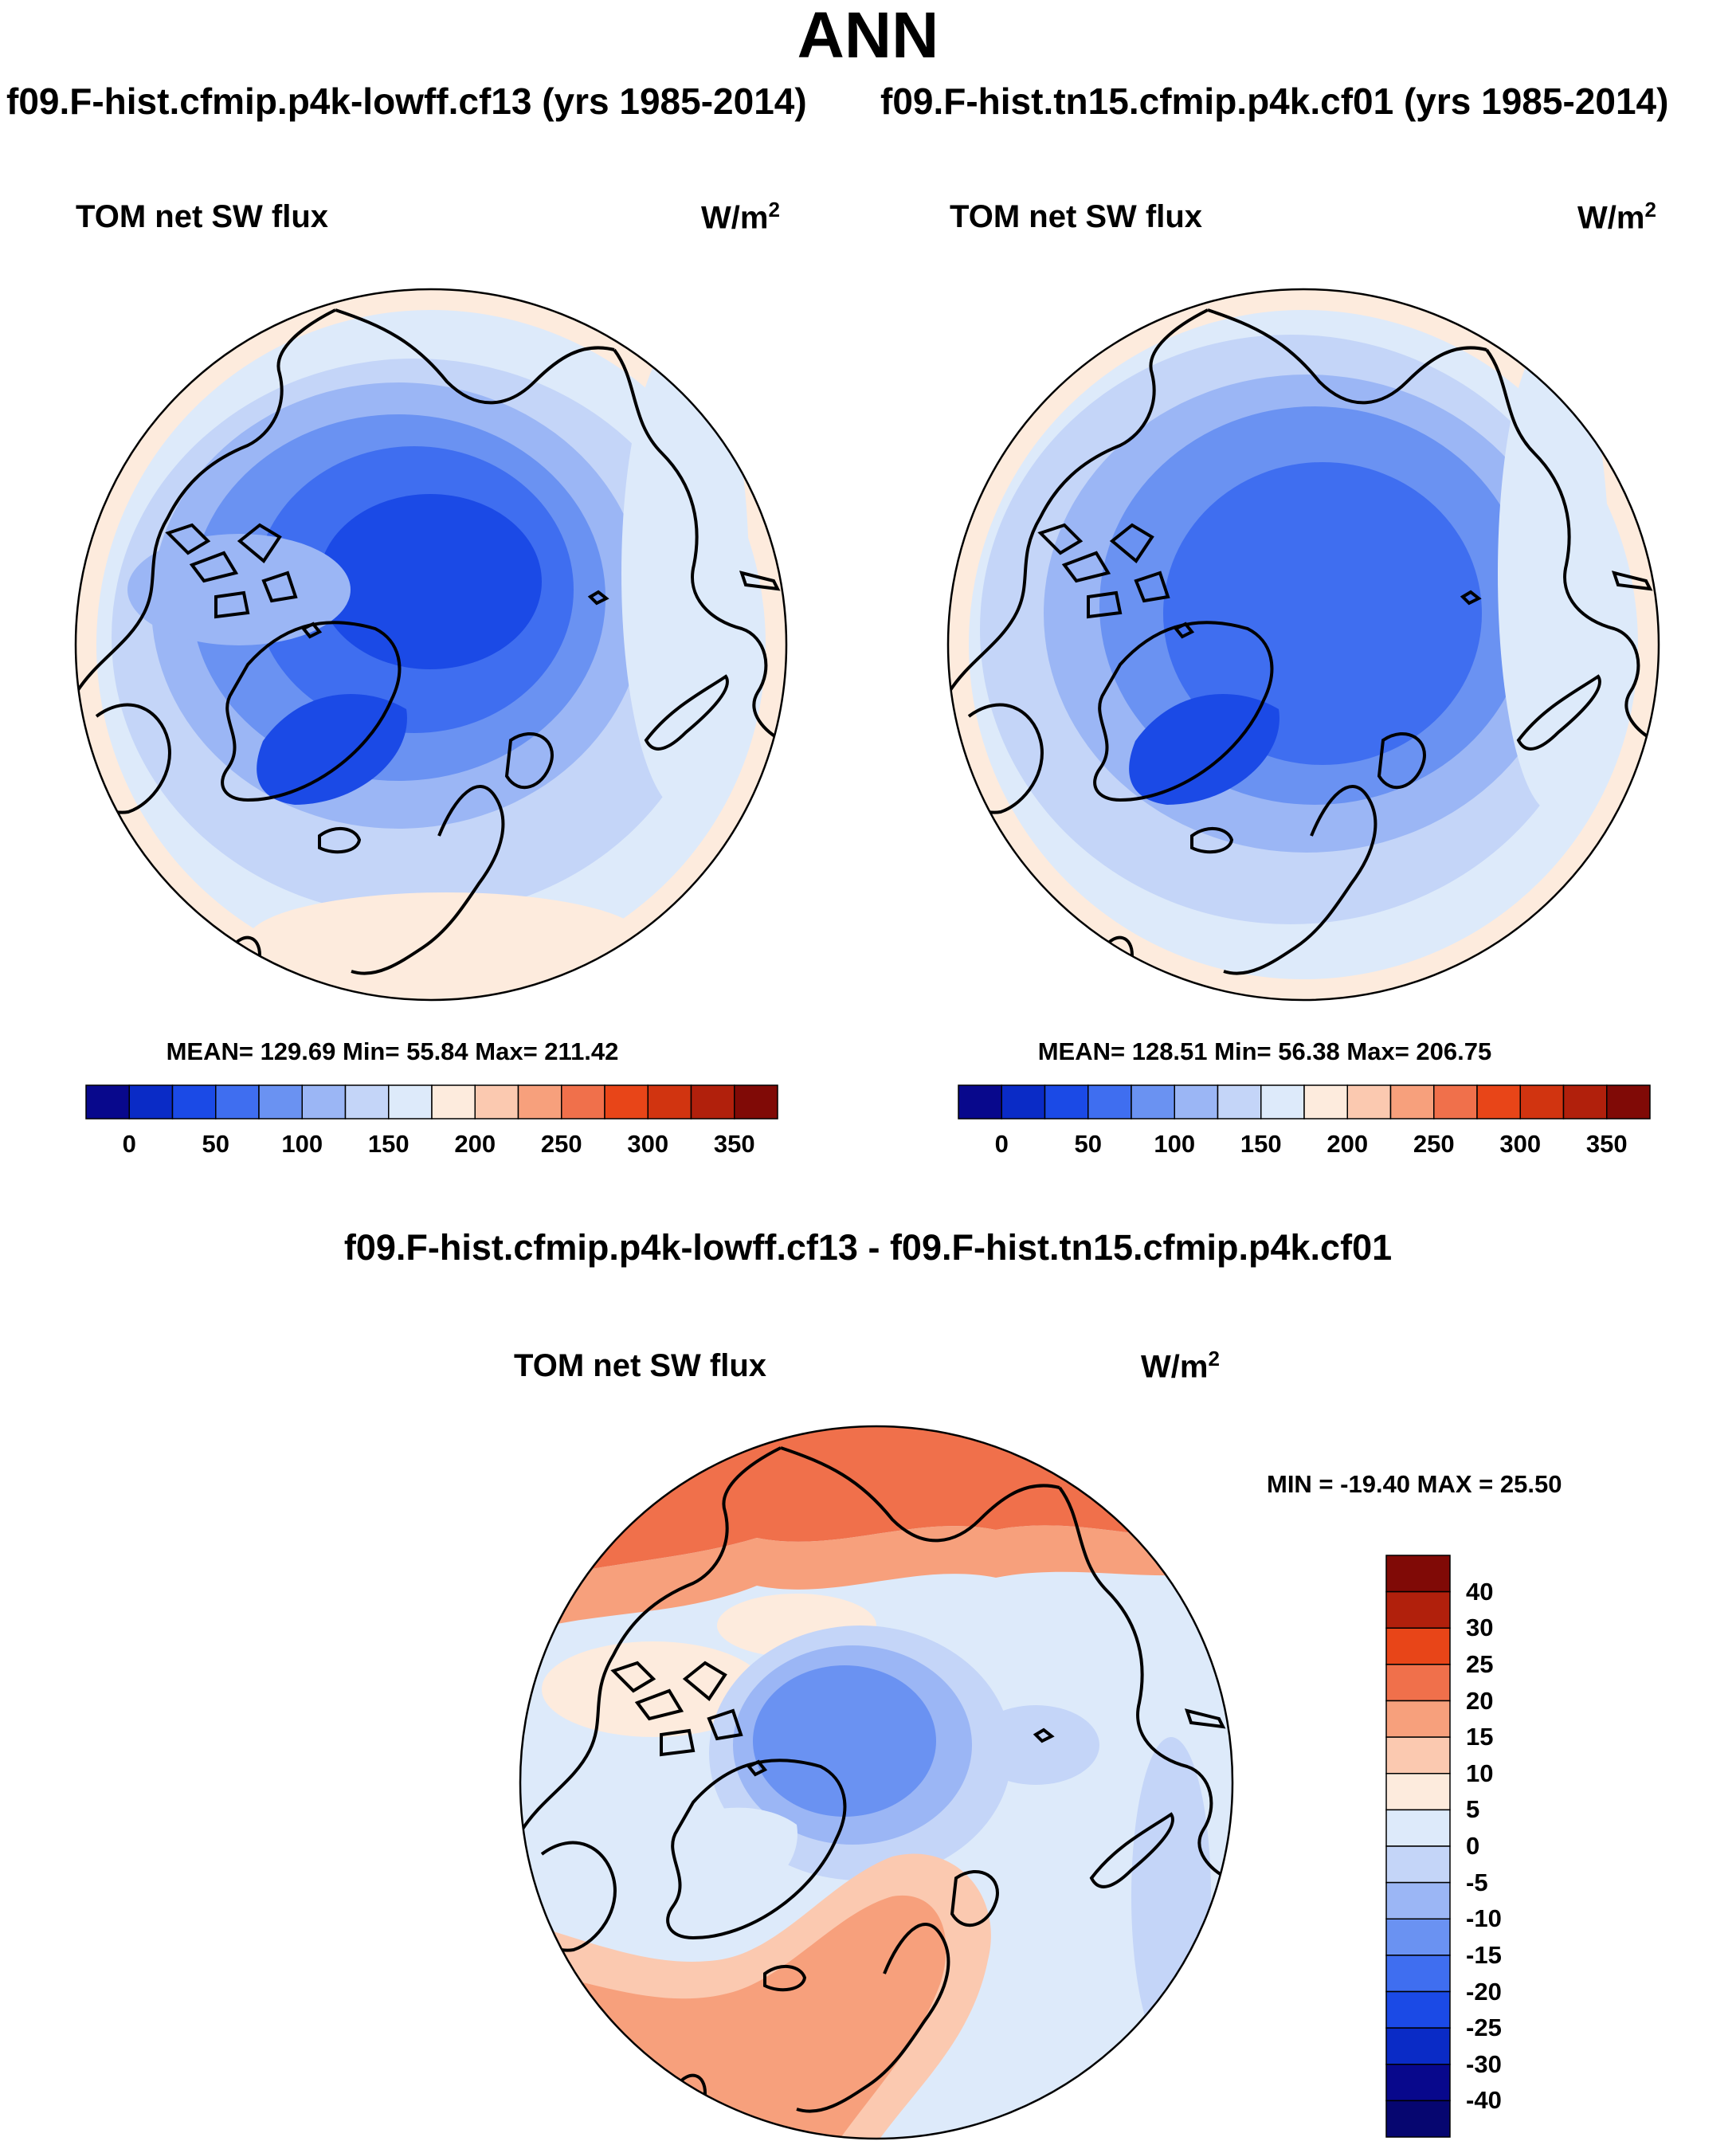  I want to click on panel1-colorbar, so click(431, 1102).